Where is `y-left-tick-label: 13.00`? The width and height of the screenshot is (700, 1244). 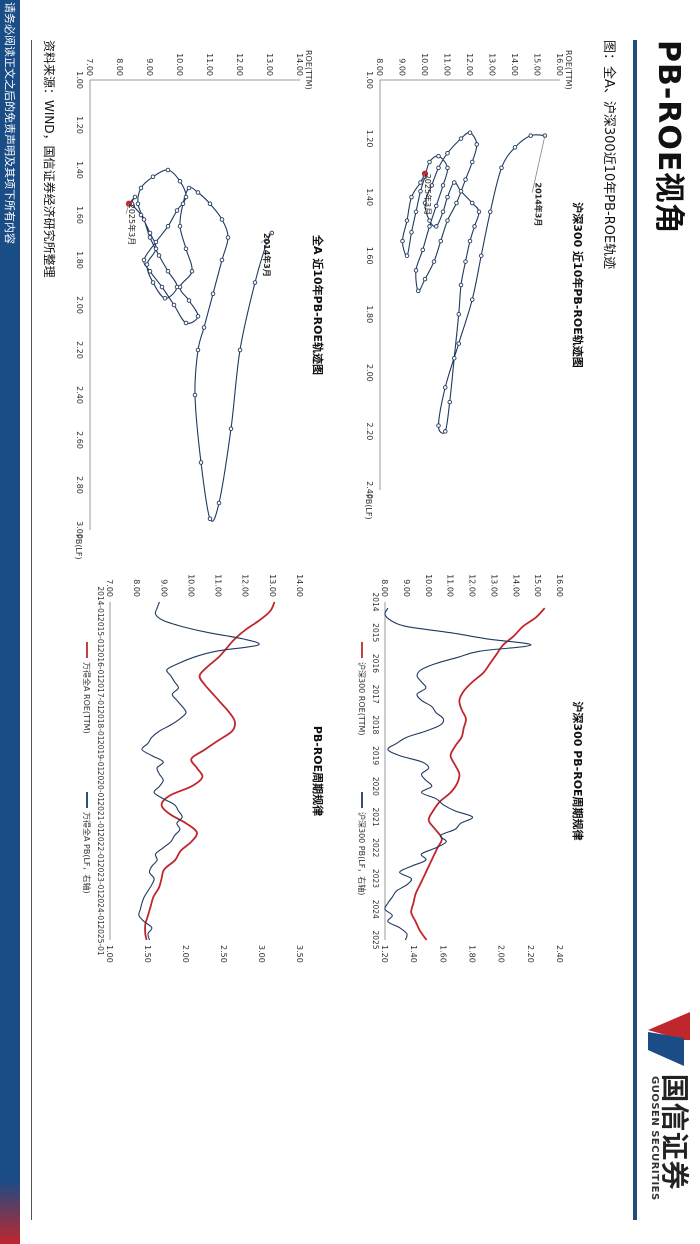 y-left-tick-label: 13.00 is located at coordinates (493, 585).